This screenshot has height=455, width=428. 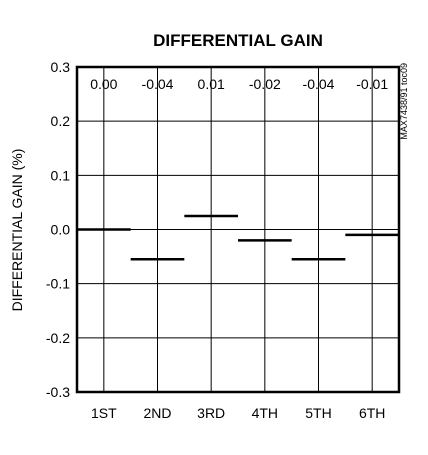 I want to click on x-tick-label: 4TH, so click(x=265, y=413).